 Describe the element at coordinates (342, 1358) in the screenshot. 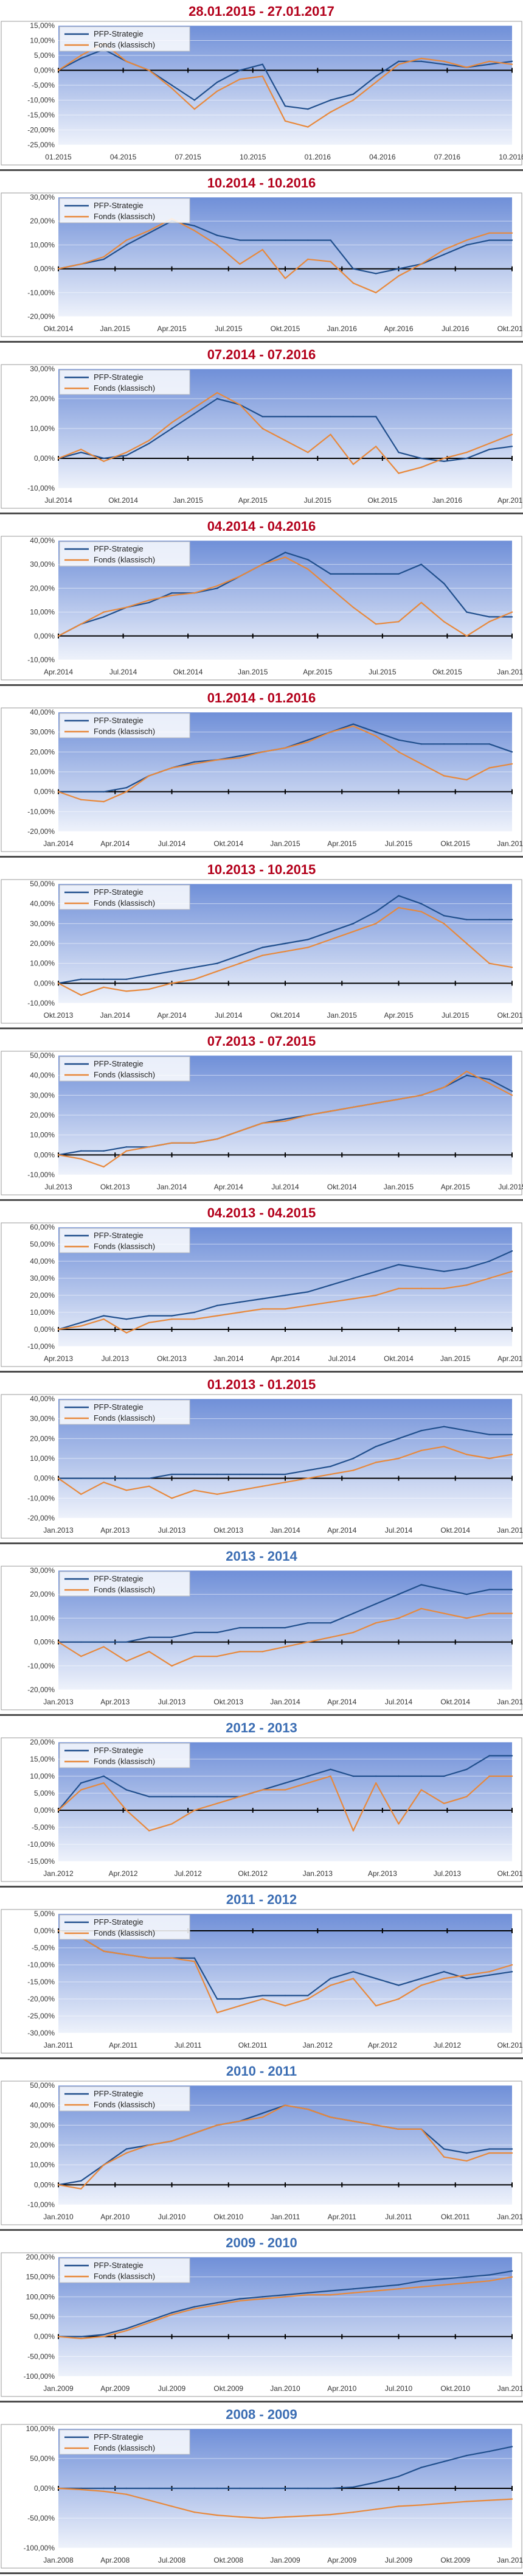

I see `x-tick-label: Jul.2014` at that location.